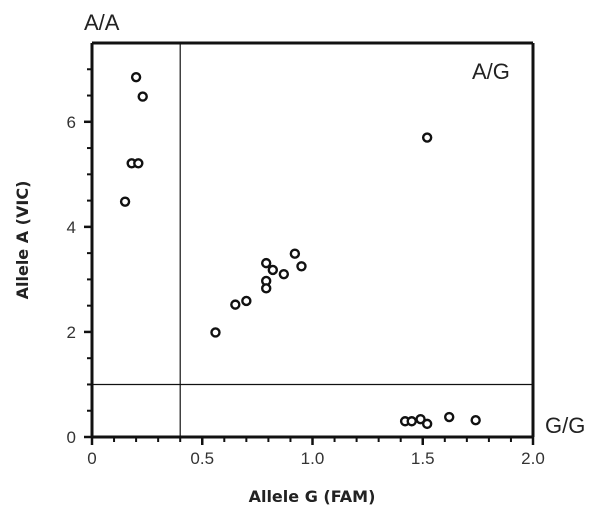 Image resolution: width=595 pixels, height=510 pixels. What do you see at coordinates (312, 496) in the screenshot?
I see `x-axis-title: Allele G (FAM)` at bounding box center [312, 496].